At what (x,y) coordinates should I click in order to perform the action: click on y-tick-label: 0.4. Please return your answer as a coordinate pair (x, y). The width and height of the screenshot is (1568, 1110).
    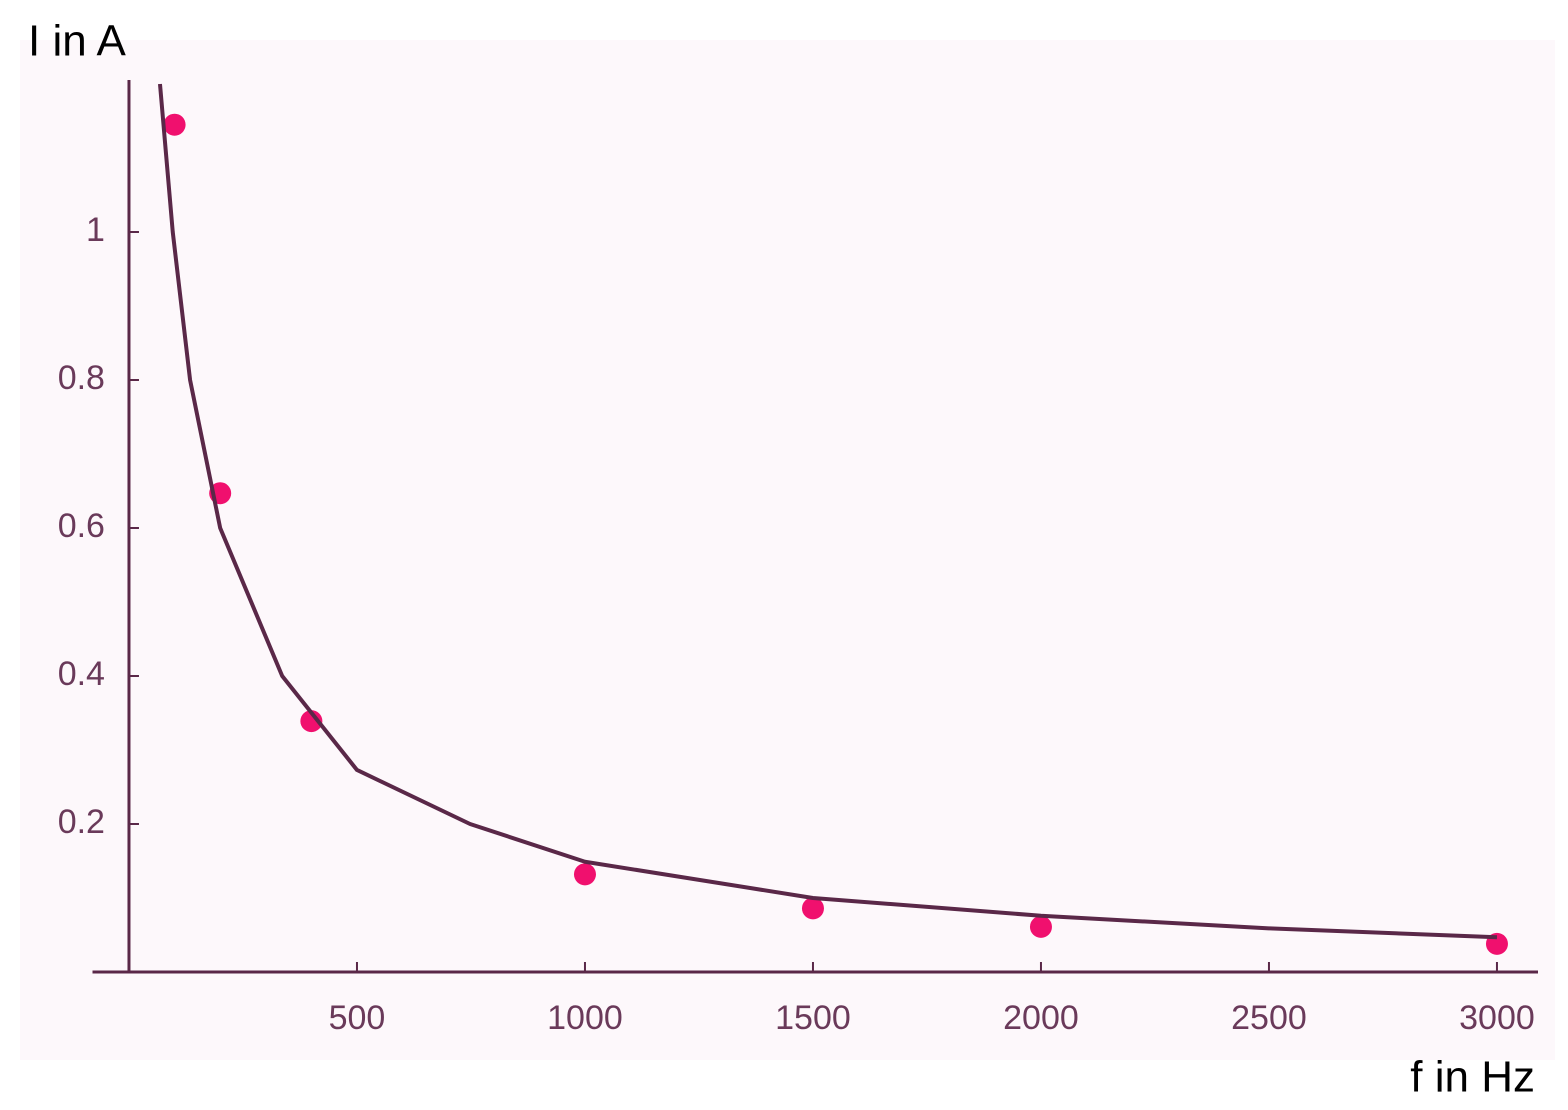
    Looking at the image, I should click on (81, 674).